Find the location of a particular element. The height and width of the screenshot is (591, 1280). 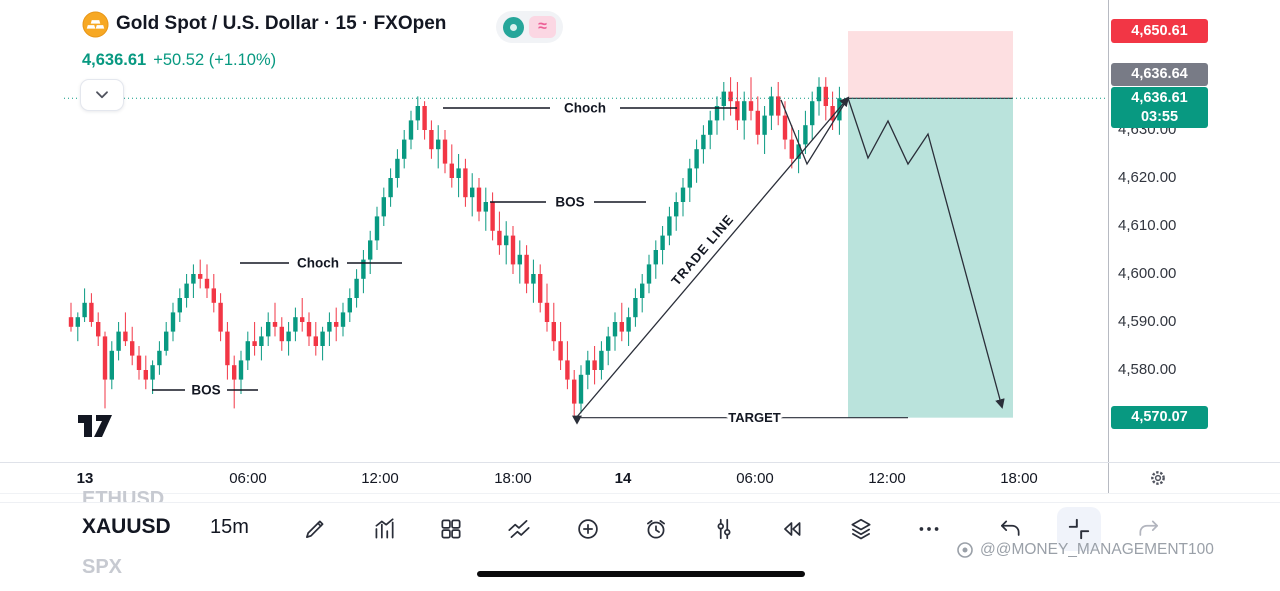

chart-settings-button is located at coordinates (1158, 478).